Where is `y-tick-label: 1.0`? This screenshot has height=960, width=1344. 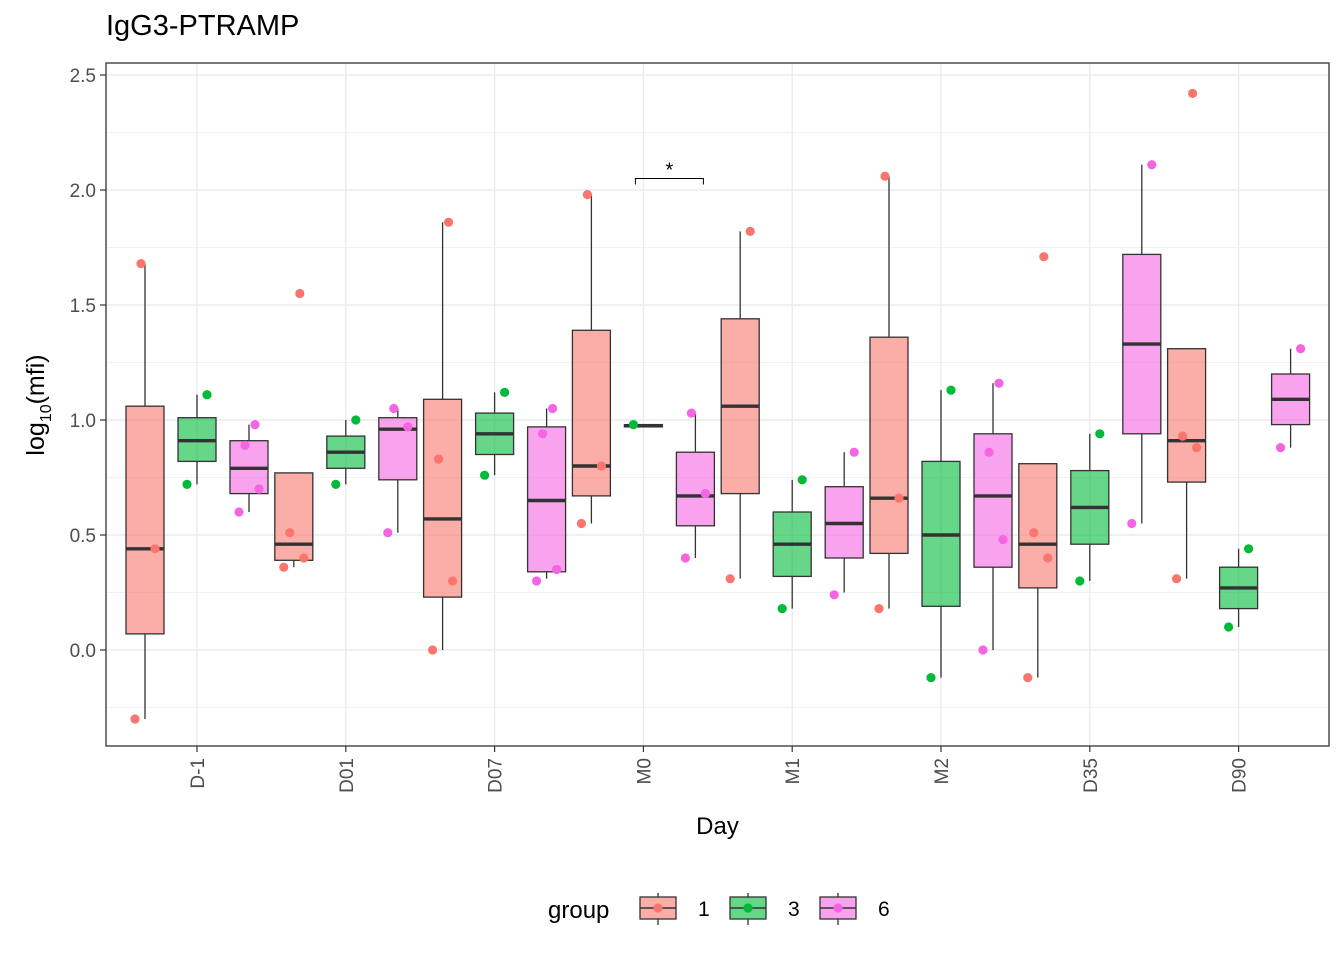 y-tick-label: 1.0 is located at coordinates (83, 421).